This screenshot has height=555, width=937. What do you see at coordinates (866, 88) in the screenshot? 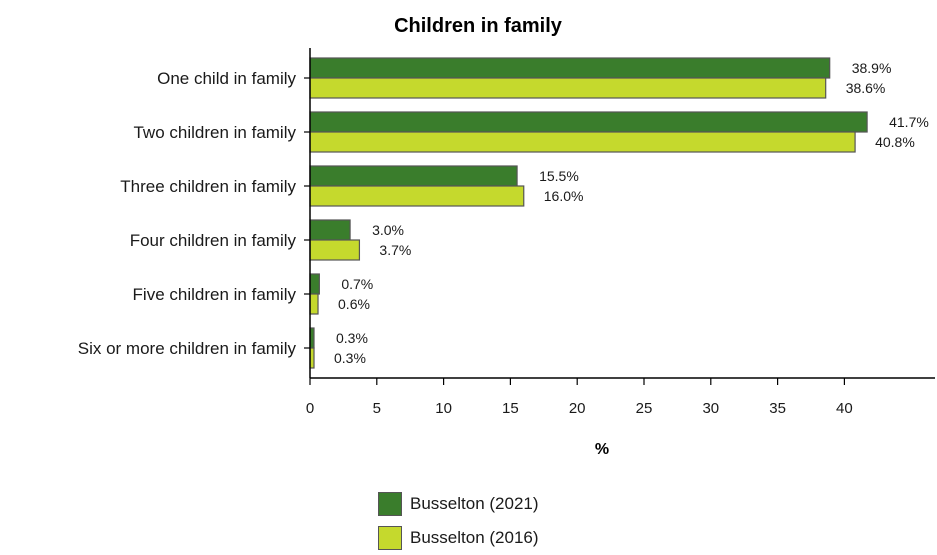
I see `data-label: 38.6%` at bounding box center [866, 88].